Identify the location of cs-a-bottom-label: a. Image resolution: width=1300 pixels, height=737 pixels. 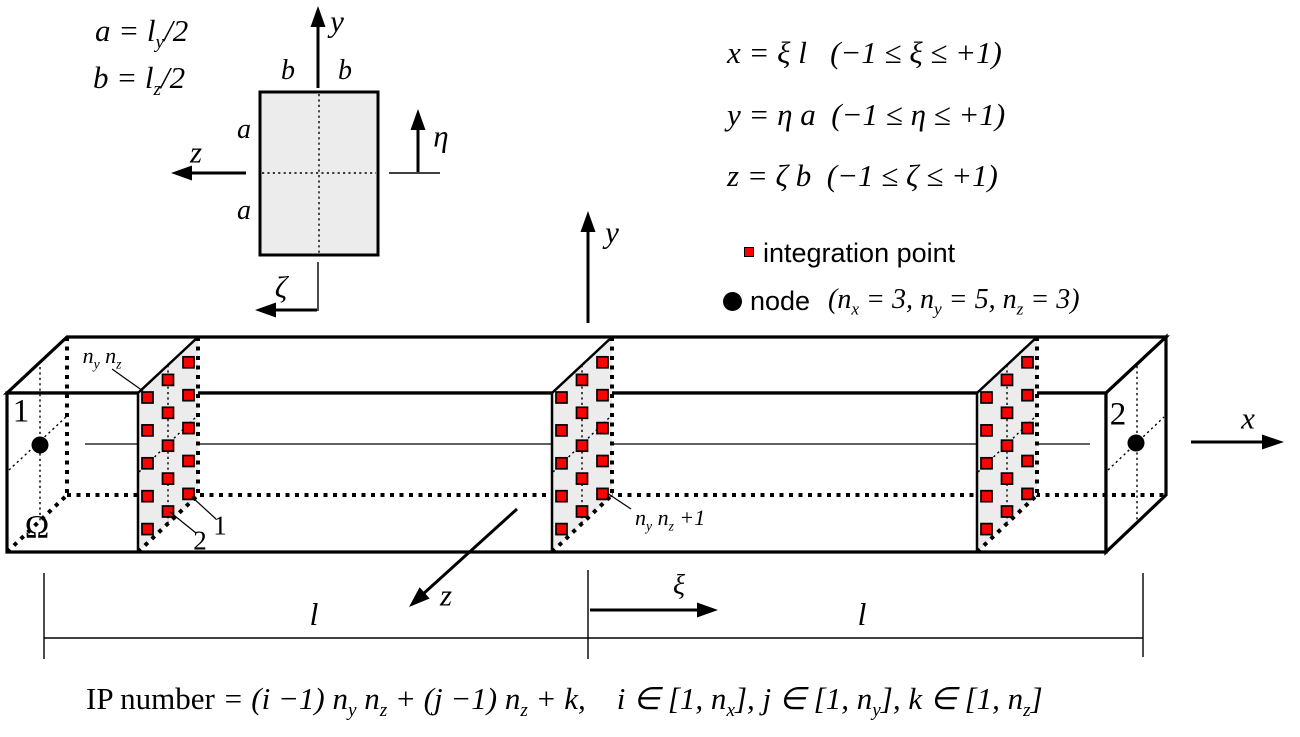
(244, 210).